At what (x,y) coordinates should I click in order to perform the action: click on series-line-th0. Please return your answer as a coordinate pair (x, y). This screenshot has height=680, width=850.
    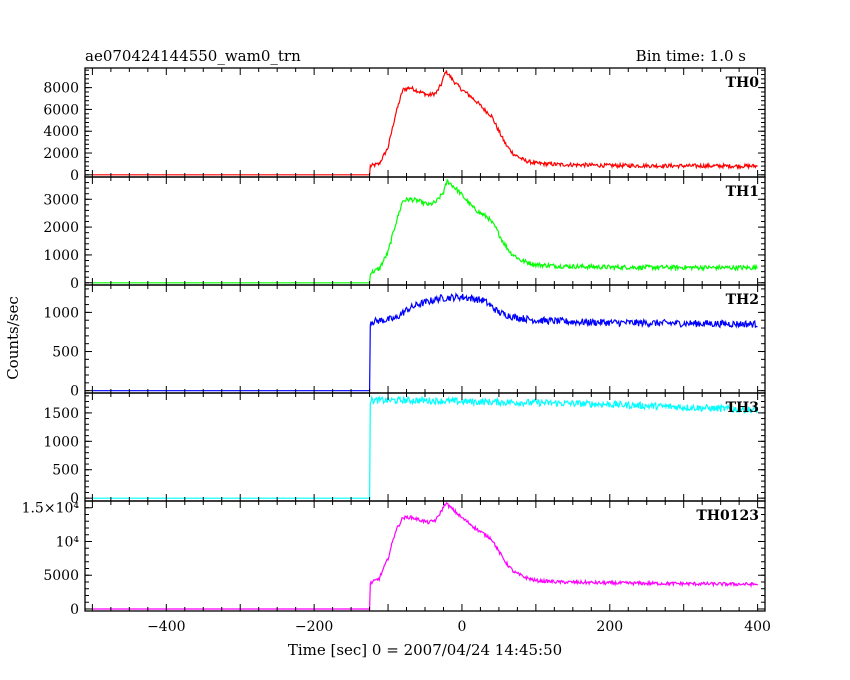
    Looking at the image, I should click on (425, 123).